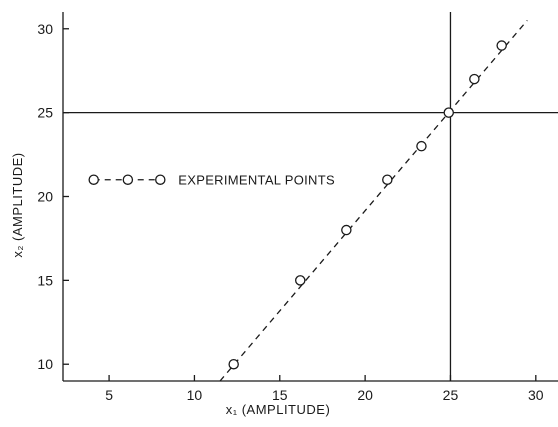 The image size is (558, 427). What do you see at coordinates (536, 395) in the screenshot?
I see `x-tick-label: 30` at bounding box center [536, 395].